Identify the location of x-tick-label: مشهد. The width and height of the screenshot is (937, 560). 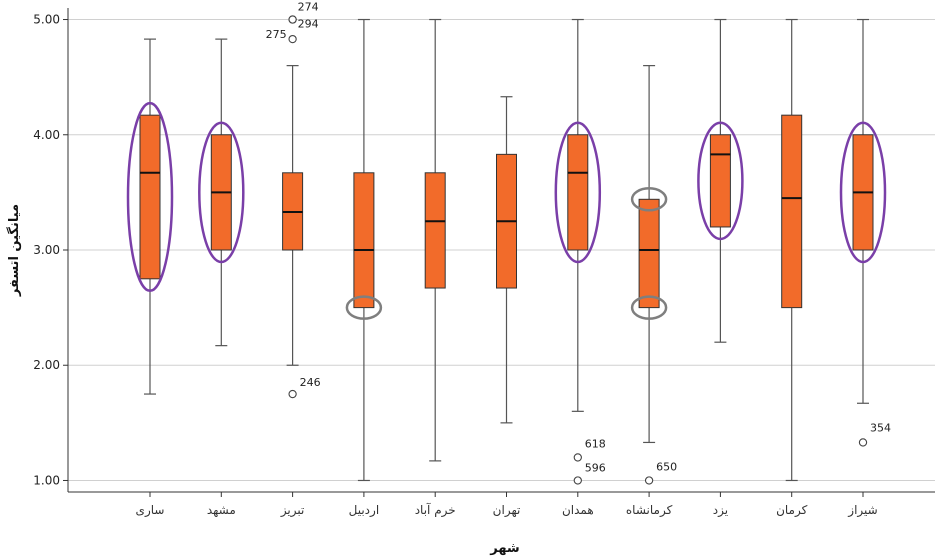
(221, 510).